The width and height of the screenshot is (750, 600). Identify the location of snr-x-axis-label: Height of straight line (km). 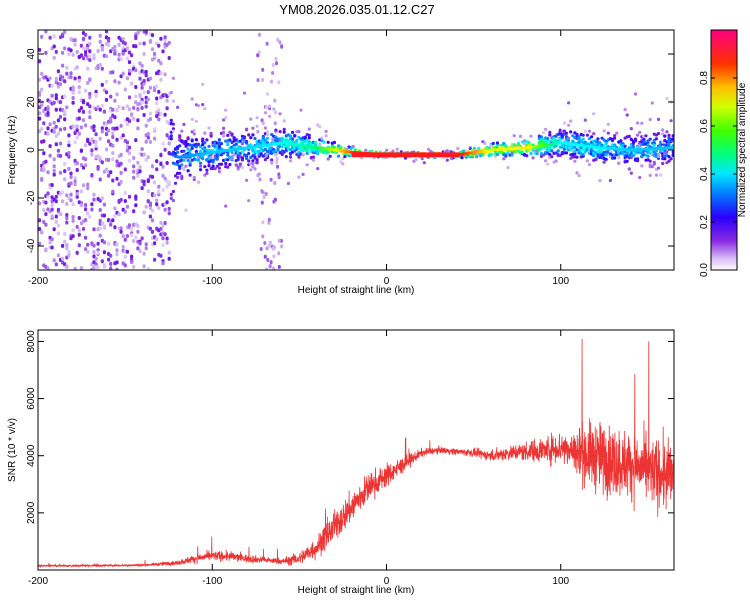
(356, 590).